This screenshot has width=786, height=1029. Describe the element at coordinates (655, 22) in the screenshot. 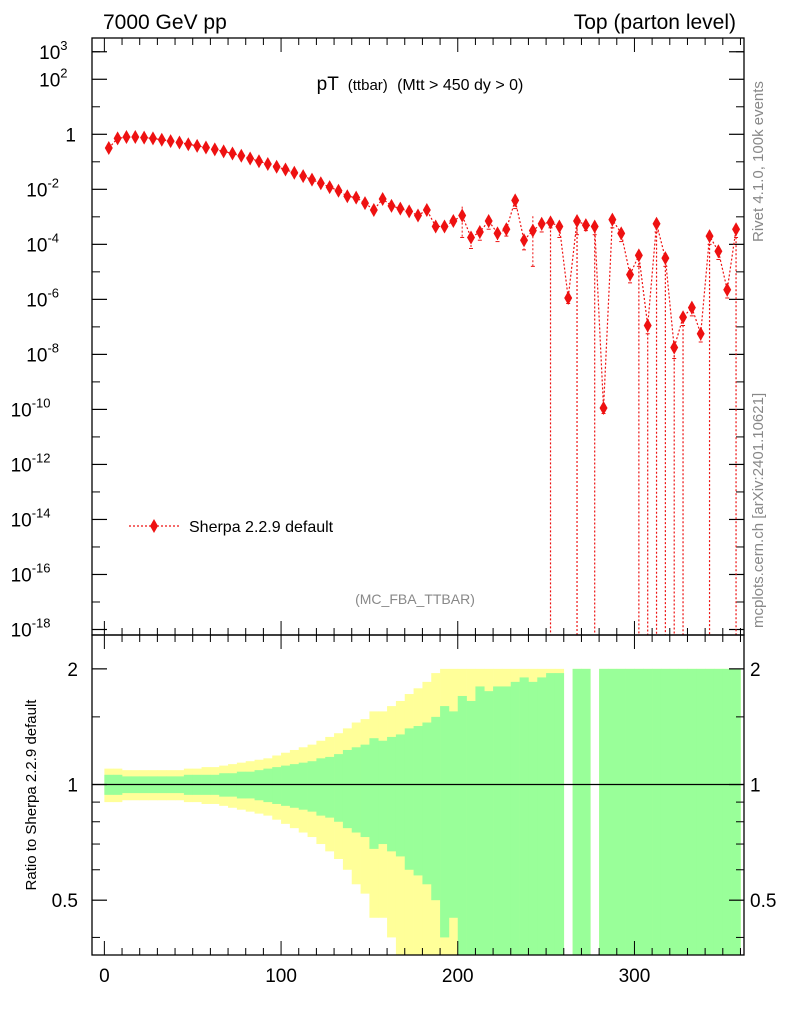

I see `header-right: Top (parton level)` at that location.